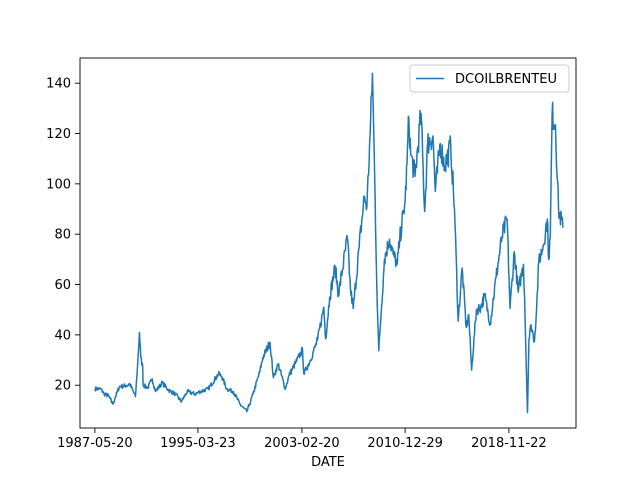 Image resolution: width=640 pixels, height=480 pixels. Describe the element at coordinates (506, 79) in the screenshot. I see `legend-label: DCOILBRENTEU` at that location.